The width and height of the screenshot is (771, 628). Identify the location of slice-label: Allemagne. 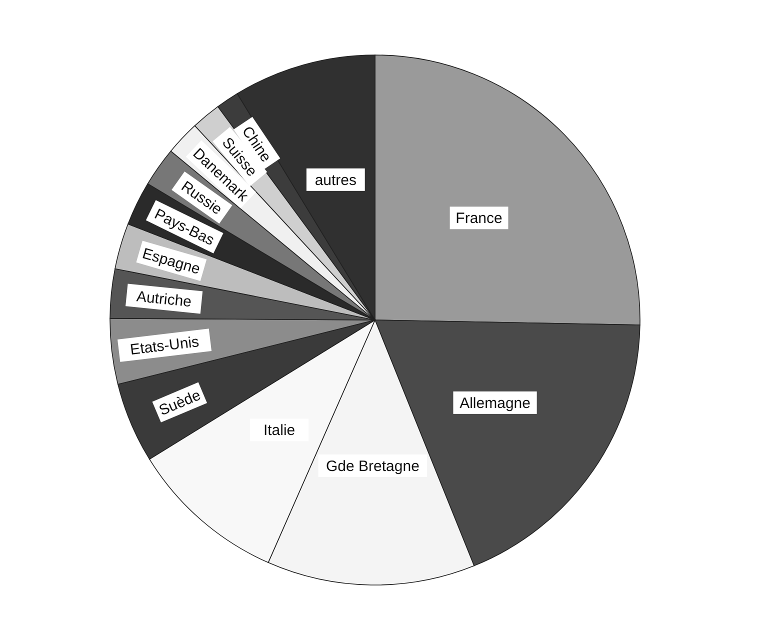
(495, 403).